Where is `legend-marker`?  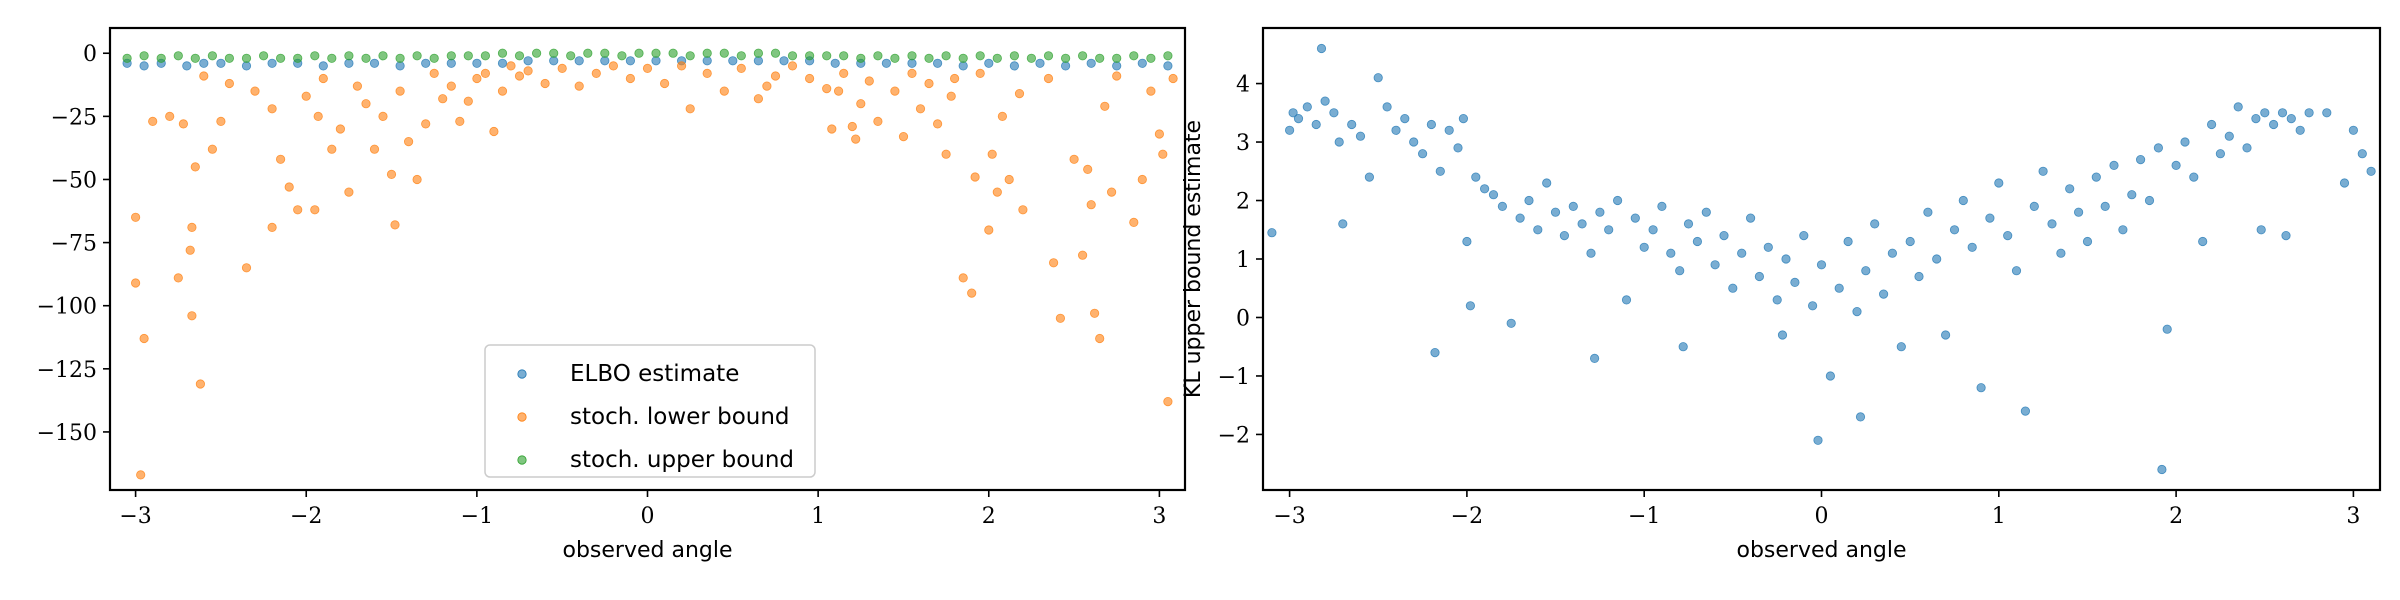 legend-marker is located at coordinates (522, 417).